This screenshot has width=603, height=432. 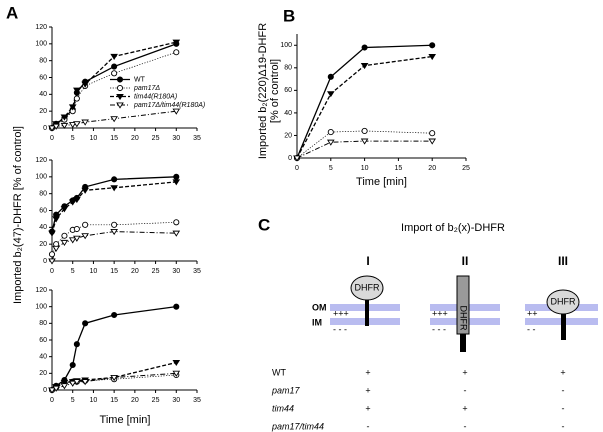 What do you see at coordinates (531, 329) in the screenshot?
I see `charge-minus: - -` at bounding box center [531, 329].